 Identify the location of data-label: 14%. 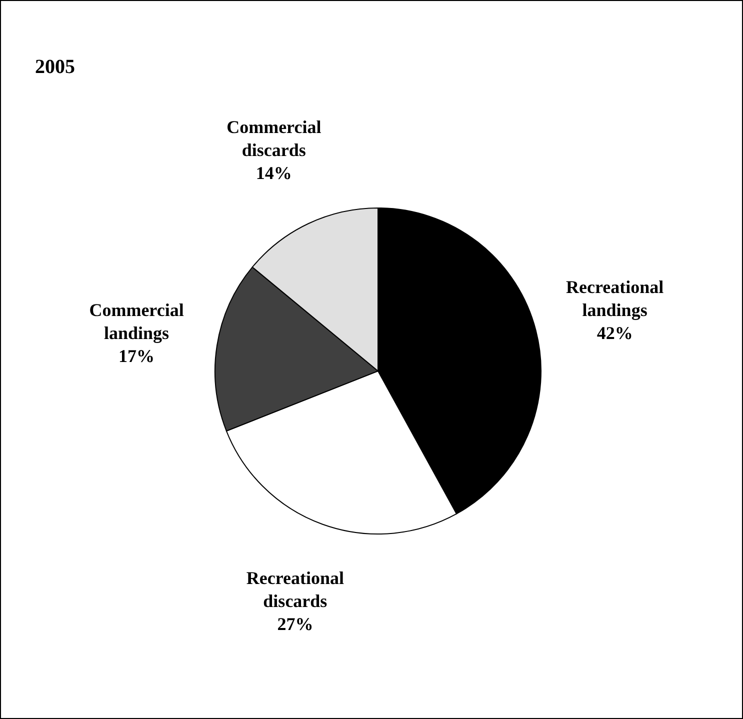
(274, 172).